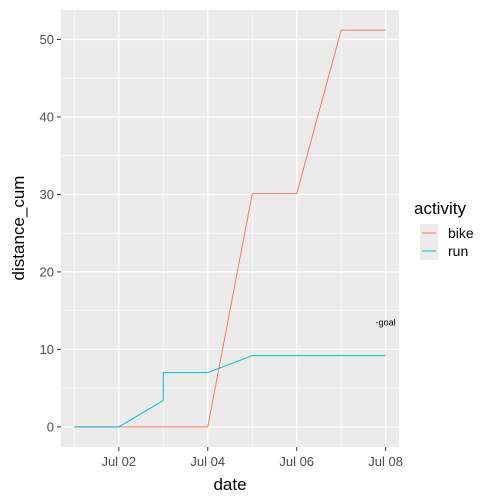  What do you see at coordinates (296, 461) in the screenshot?
I see `x-tick-label: Jul 06` at bounding box center [296, 461].